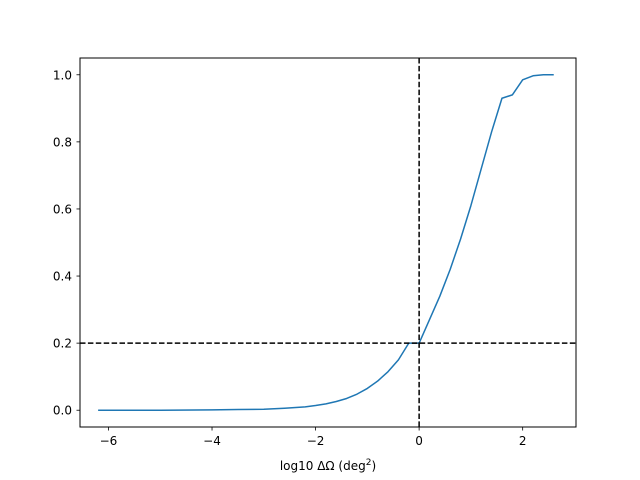 The image size is (640, 480). Describe the element at coordinates (369, 463) in the screenshot. I see `x-axis-label-superscript: 2` at that location.